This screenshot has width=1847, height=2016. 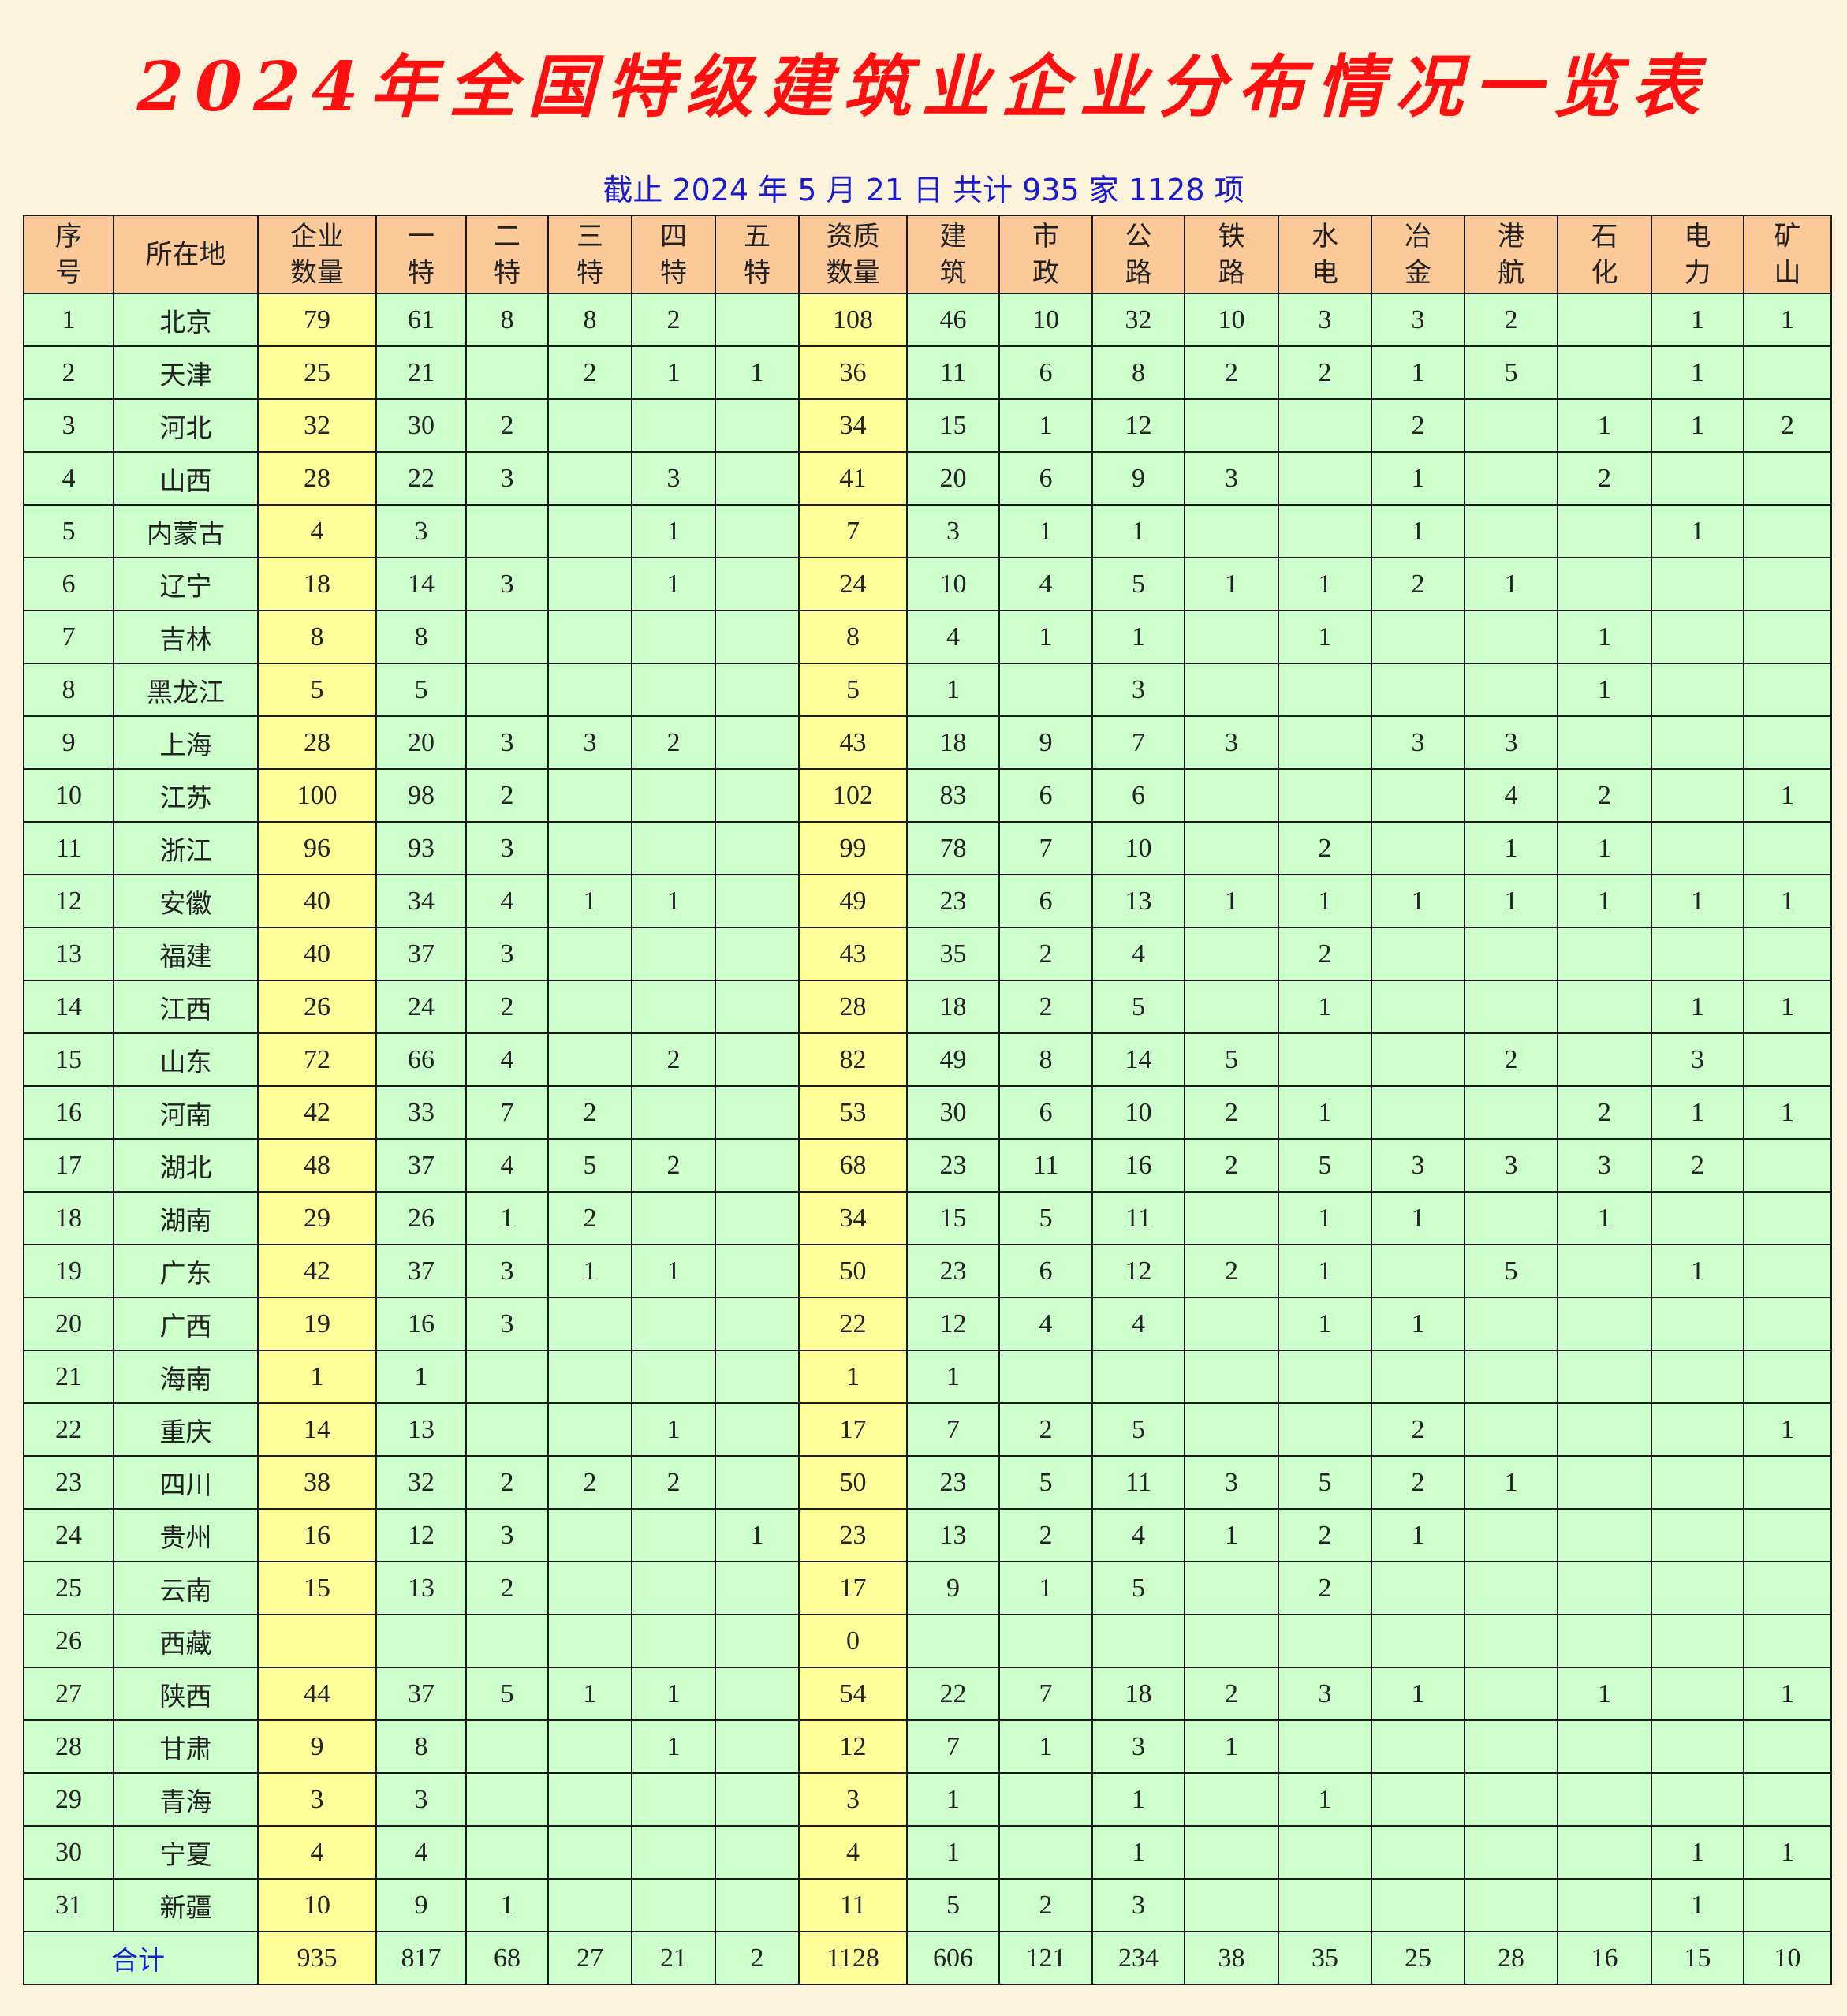 I want to click on table-row: 20 广西 19 16 3 22 12 4 4 1 1, so click(x=928, y=1324).